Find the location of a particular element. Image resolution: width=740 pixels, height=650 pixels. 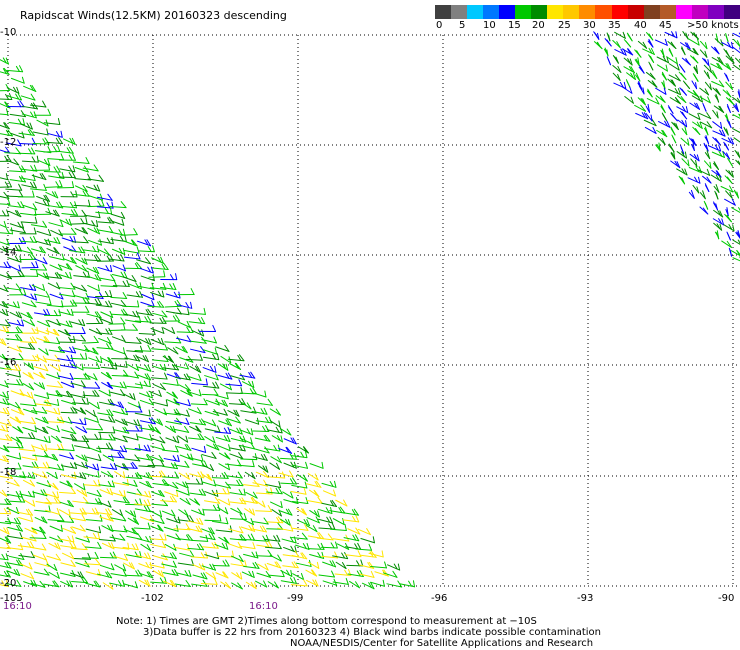

lon-label: -96 is located at coordinates (439, 598).